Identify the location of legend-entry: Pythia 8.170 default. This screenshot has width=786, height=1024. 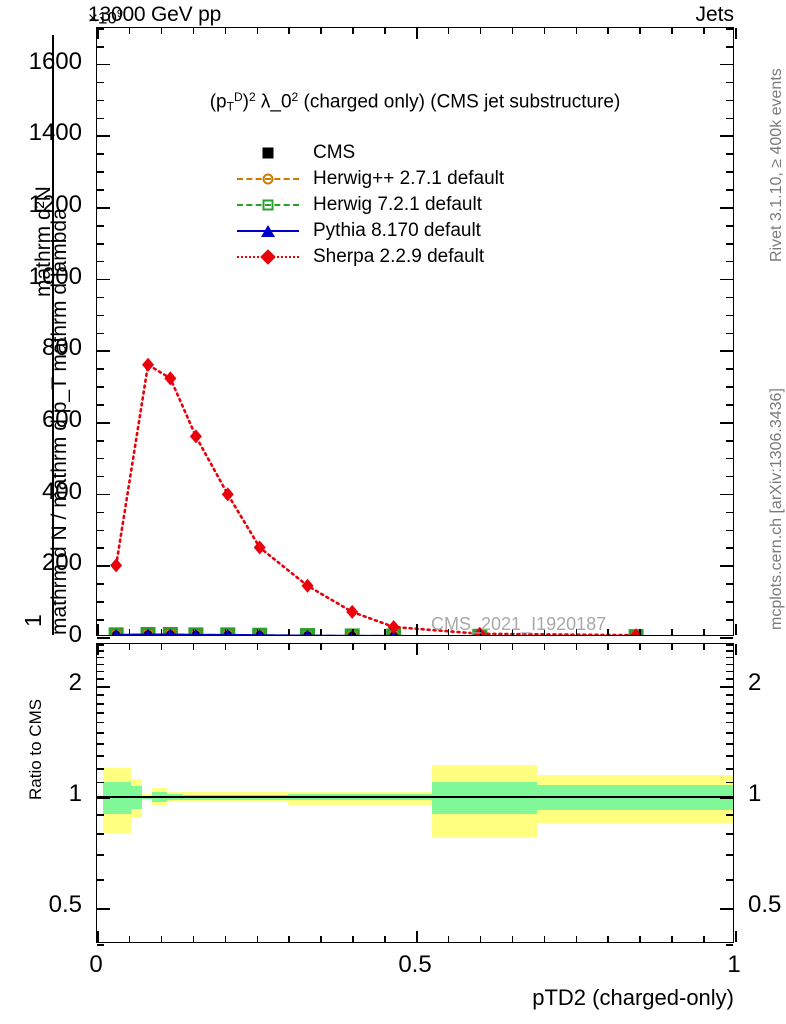
(370, 231).